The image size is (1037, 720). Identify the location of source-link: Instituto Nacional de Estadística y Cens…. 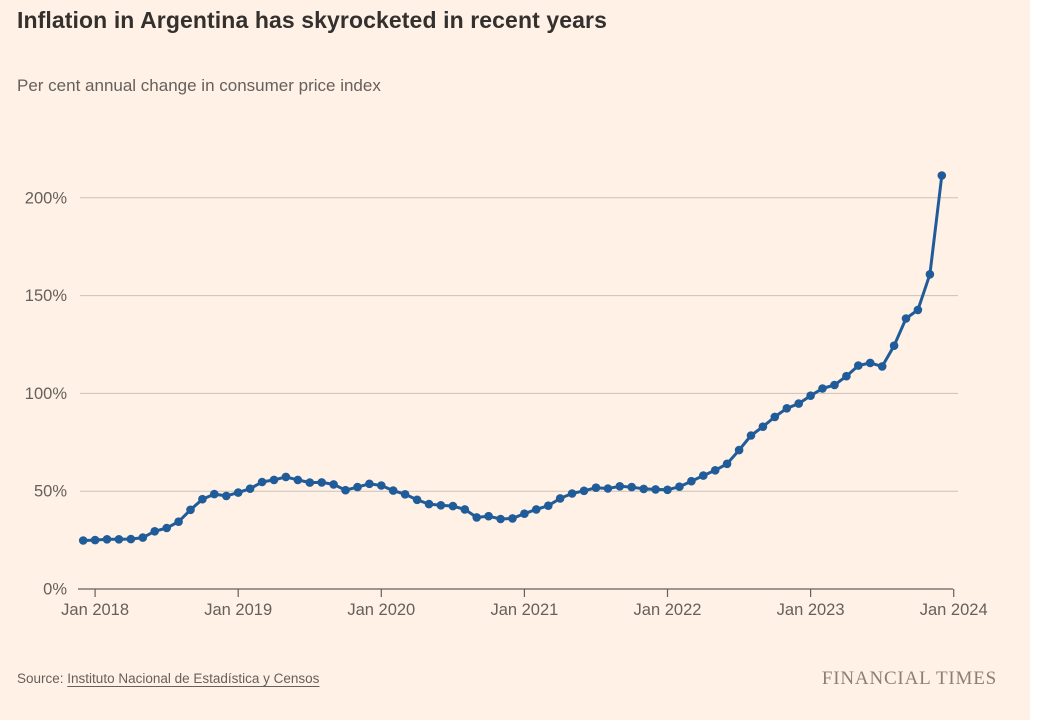
(193, 678).